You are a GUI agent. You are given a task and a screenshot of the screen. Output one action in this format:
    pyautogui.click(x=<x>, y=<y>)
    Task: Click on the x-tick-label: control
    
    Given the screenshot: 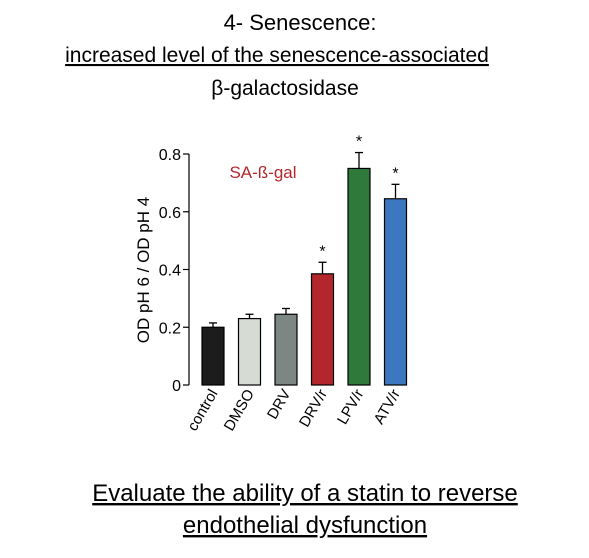 What is the action you would take?
    pyautogui.click(x=202, y=410)
    